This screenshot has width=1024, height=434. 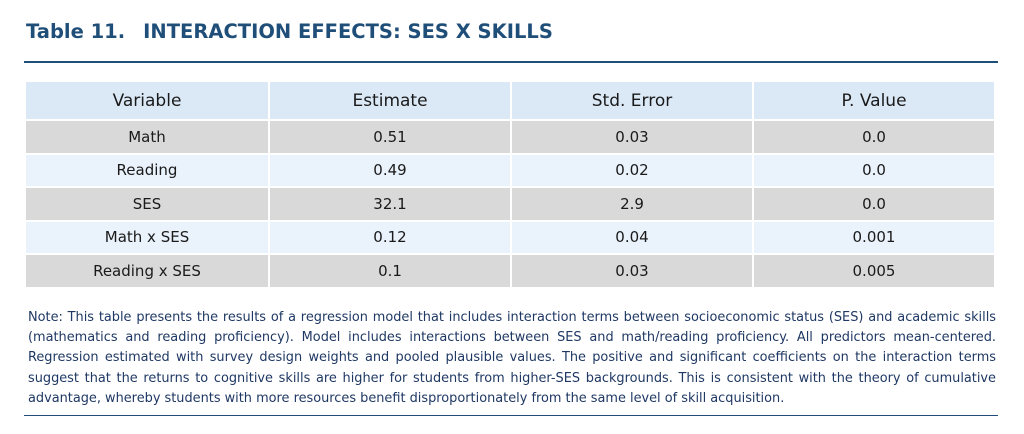 What do you see at coordinates (873, 271) in the screenshot?
I see `p-value-cell: 0.005` at bounding box center [873, 271].